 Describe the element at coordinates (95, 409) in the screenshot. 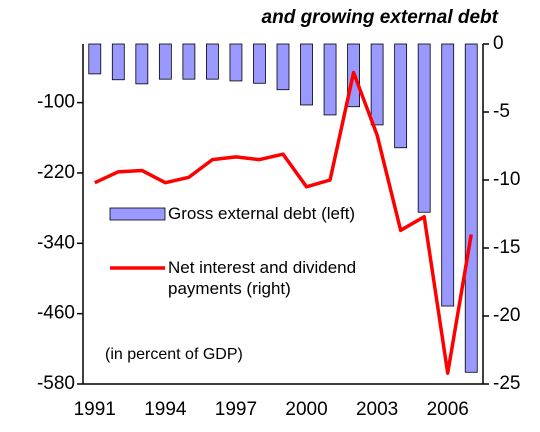

I see `x-tick-label: 1991` at that location.